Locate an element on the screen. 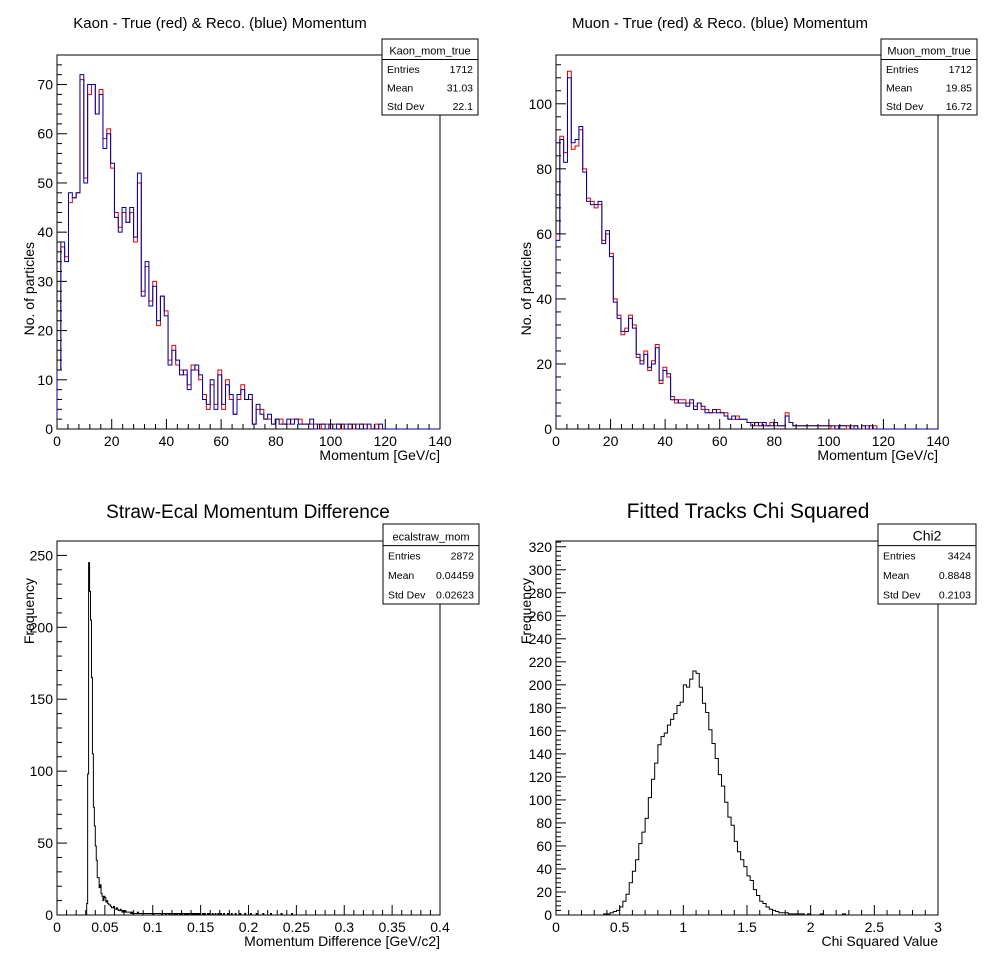 The width and height of the screenshot is (996, 972). x-tick-label: 0.1 is located at coordinates (153, 927).